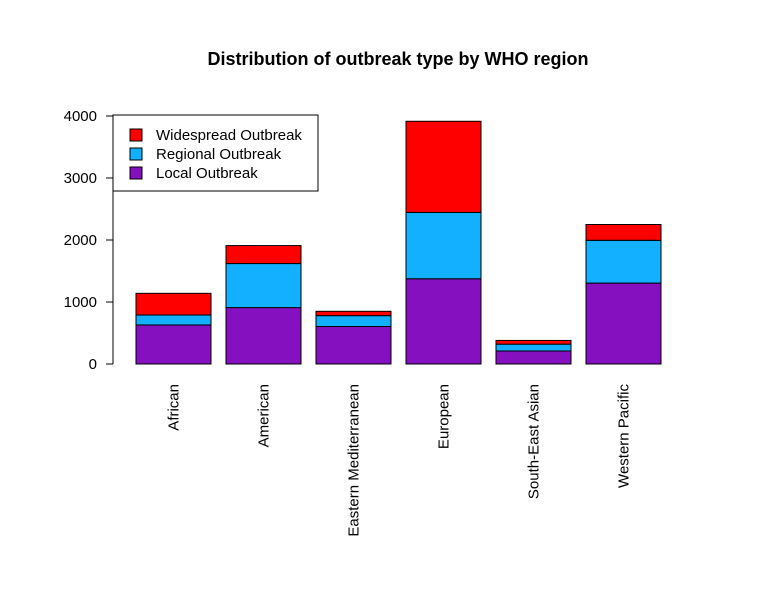  I want to click on legend-box, so click(215, 153).